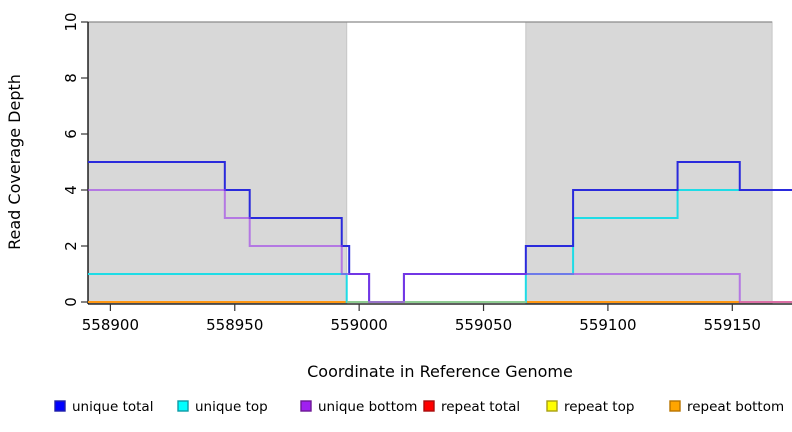 The image size is (792, 432). I want to click on legend-label-repeat-bottom: repeat bottom, so click(735, 407).